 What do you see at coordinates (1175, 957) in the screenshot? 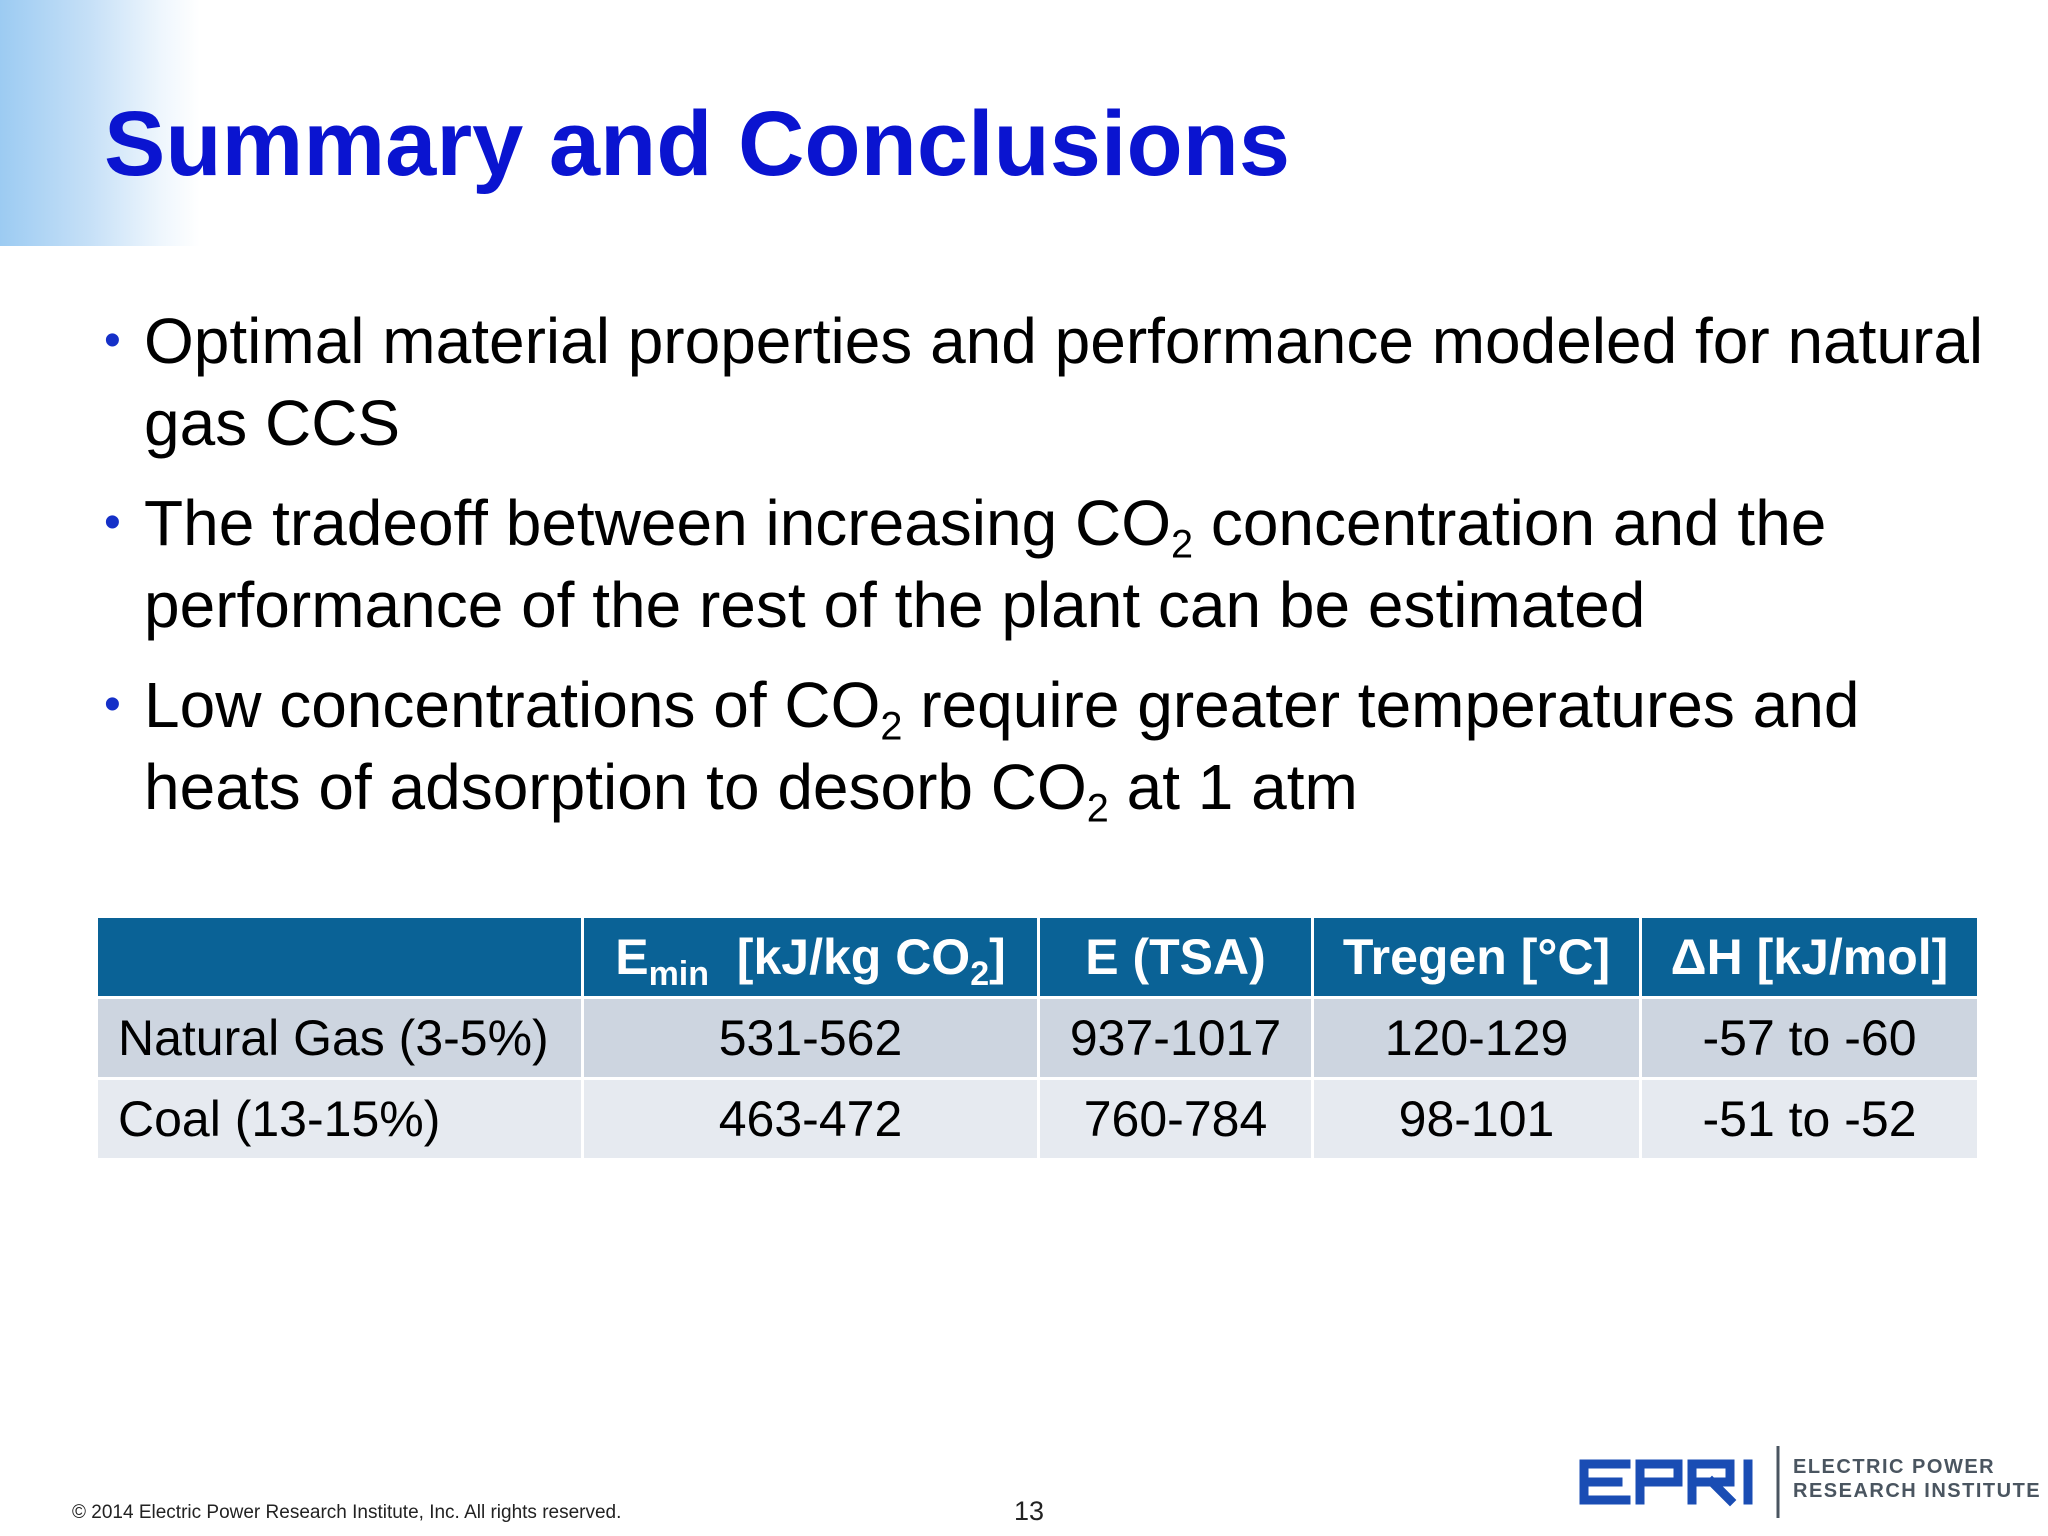
I see `header-cell-e-tsa: E (TSA)` at bounding box center [1175, 957].